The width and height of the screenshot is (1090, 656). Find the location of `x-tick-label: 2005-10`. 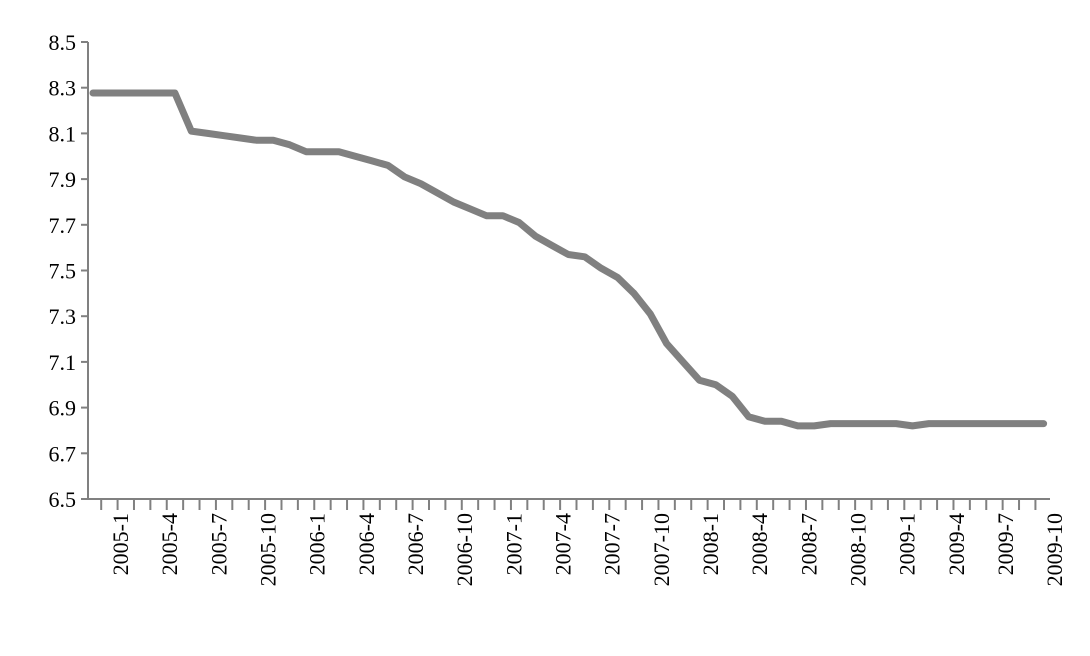

x-tick-label: 2005-10 is located at coordinates (268, 549).